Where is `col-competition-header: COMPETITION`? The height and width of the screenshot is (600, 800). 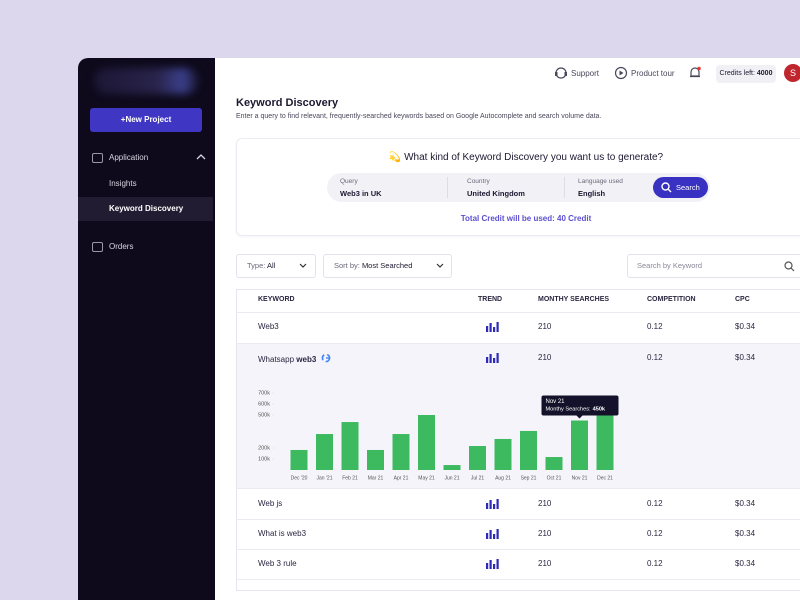
col-competition-header: COMPETITION is located at coordinates (671, 299).